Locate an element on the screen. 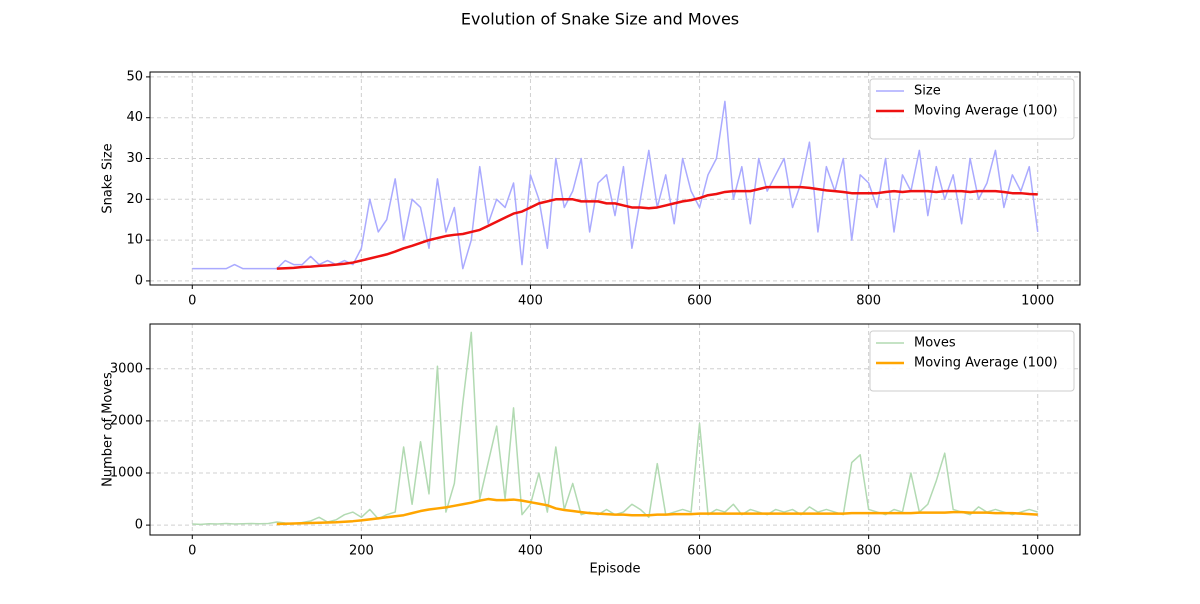  legend: Moves Moving Average (100) is located at coordinates (972, 361).